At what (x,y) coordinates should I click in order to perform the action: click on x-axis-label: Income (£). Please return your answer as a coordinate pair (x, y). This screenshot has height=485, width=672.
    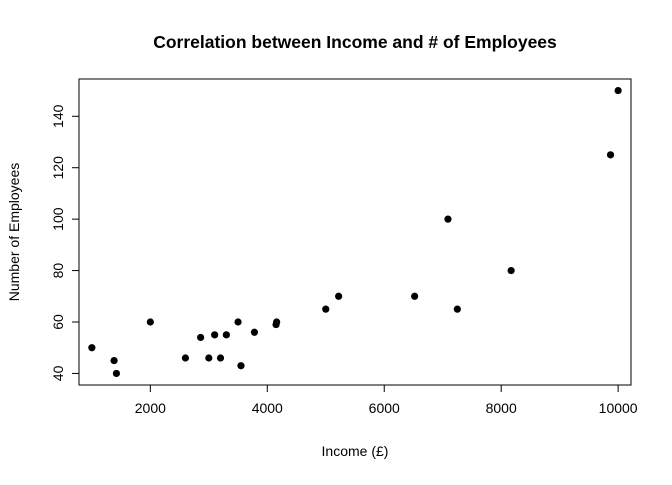
    Looking at the image, I should click on (355, 451).